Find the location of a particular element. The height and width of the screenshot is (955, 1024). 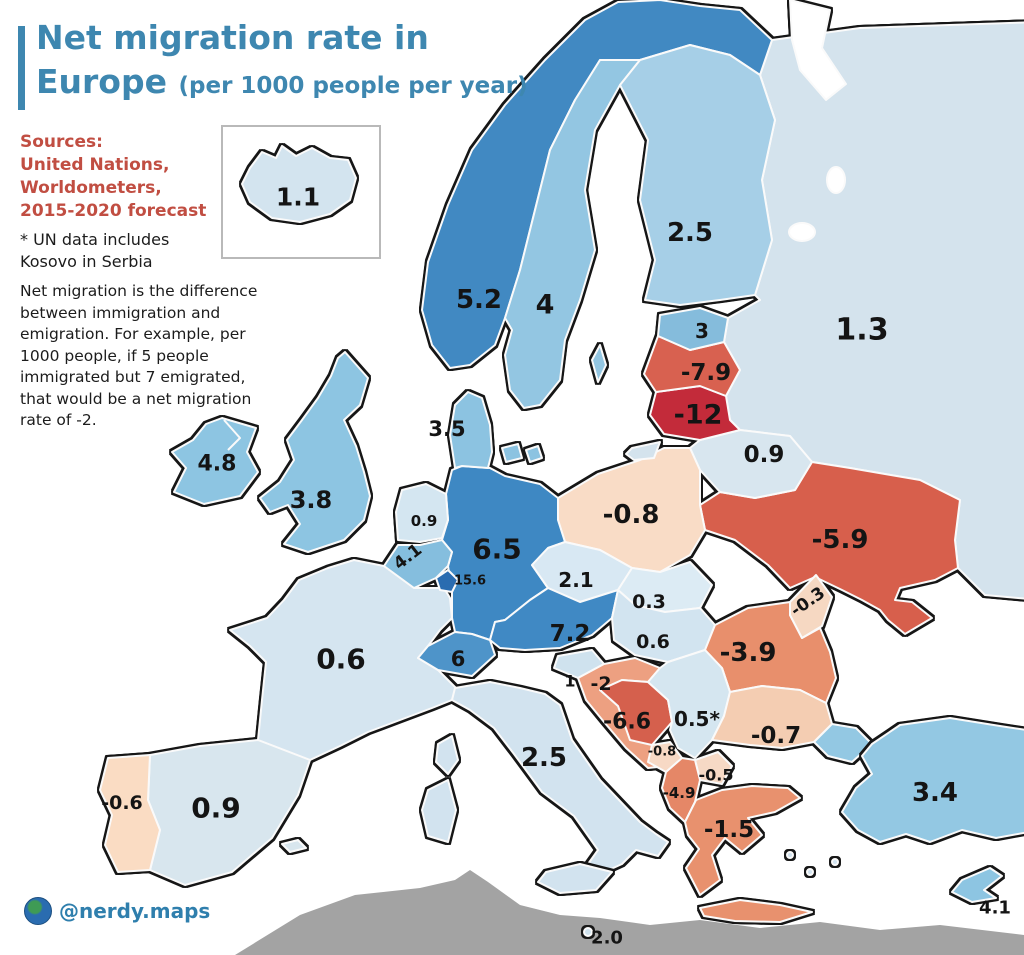

value-label-macedonia: -0.5 is located at coordinates (716, 775).